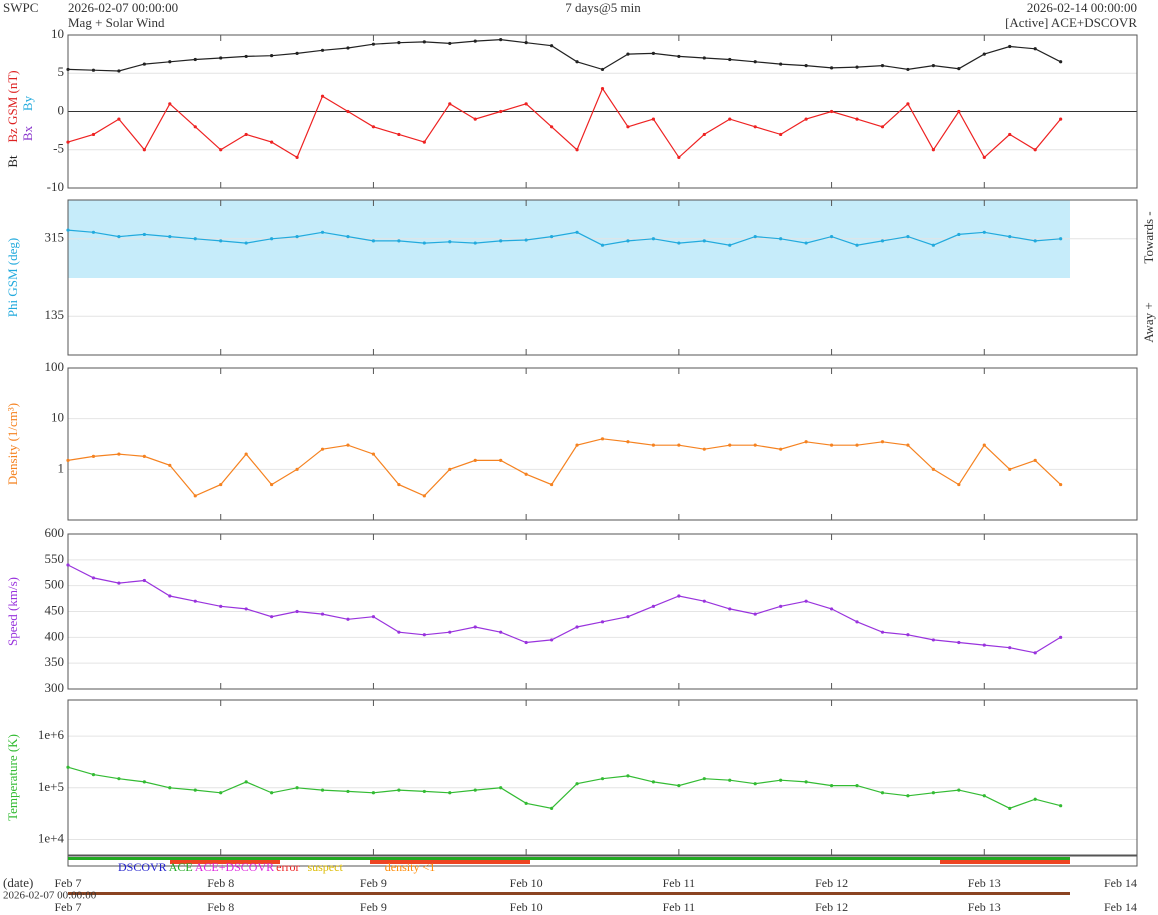 The width and height of the screenshot is (1158, 915). What do you see at coordinates (831, 883) in the screenshot?
I see `x-tick-label: Feb 12` at bounding box center [831, 883].